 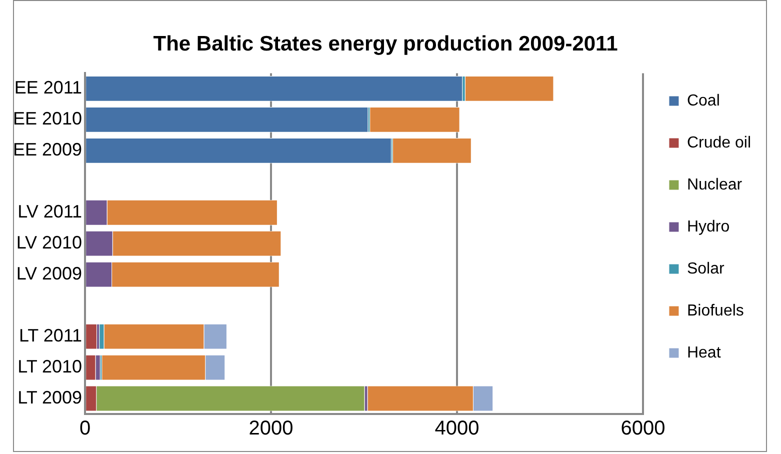 What do you see at coordinates (50, 212) in the screenshot?
I see `y-tick-label: LV 2011` at bounding box center [50, 212].